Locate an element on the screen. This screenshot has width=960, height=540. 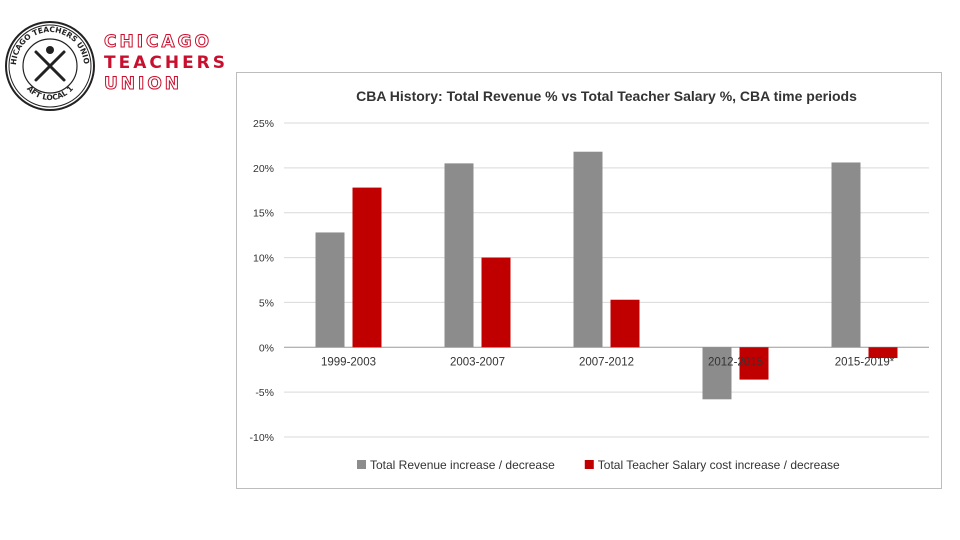
wordmark-line-2: TEACHERS is located at coordinates (166, 63).